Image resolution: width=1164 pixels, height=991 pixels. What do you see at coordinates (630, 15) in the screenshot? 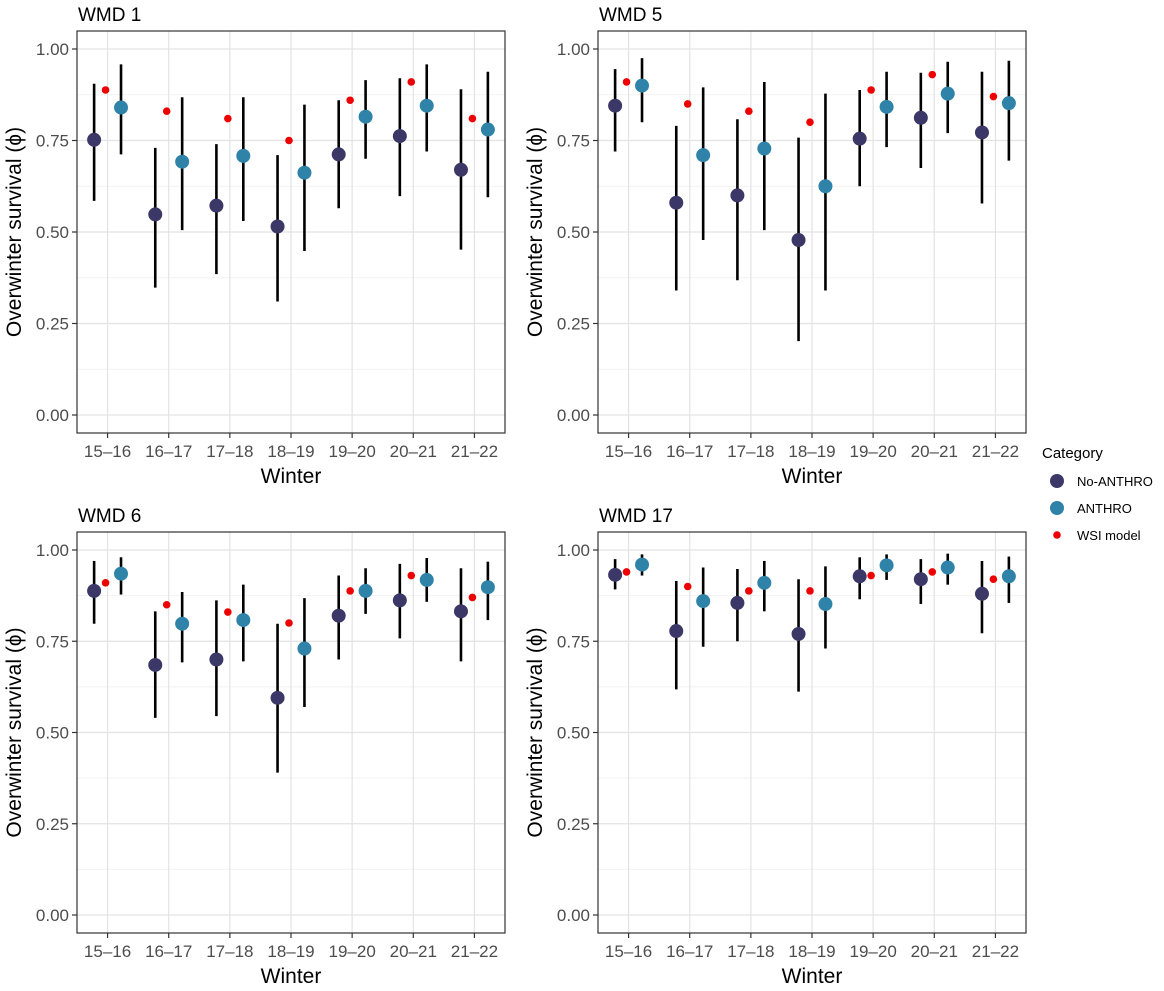
I see `panel-title: WMD 5` at bounding box center [630, 15].